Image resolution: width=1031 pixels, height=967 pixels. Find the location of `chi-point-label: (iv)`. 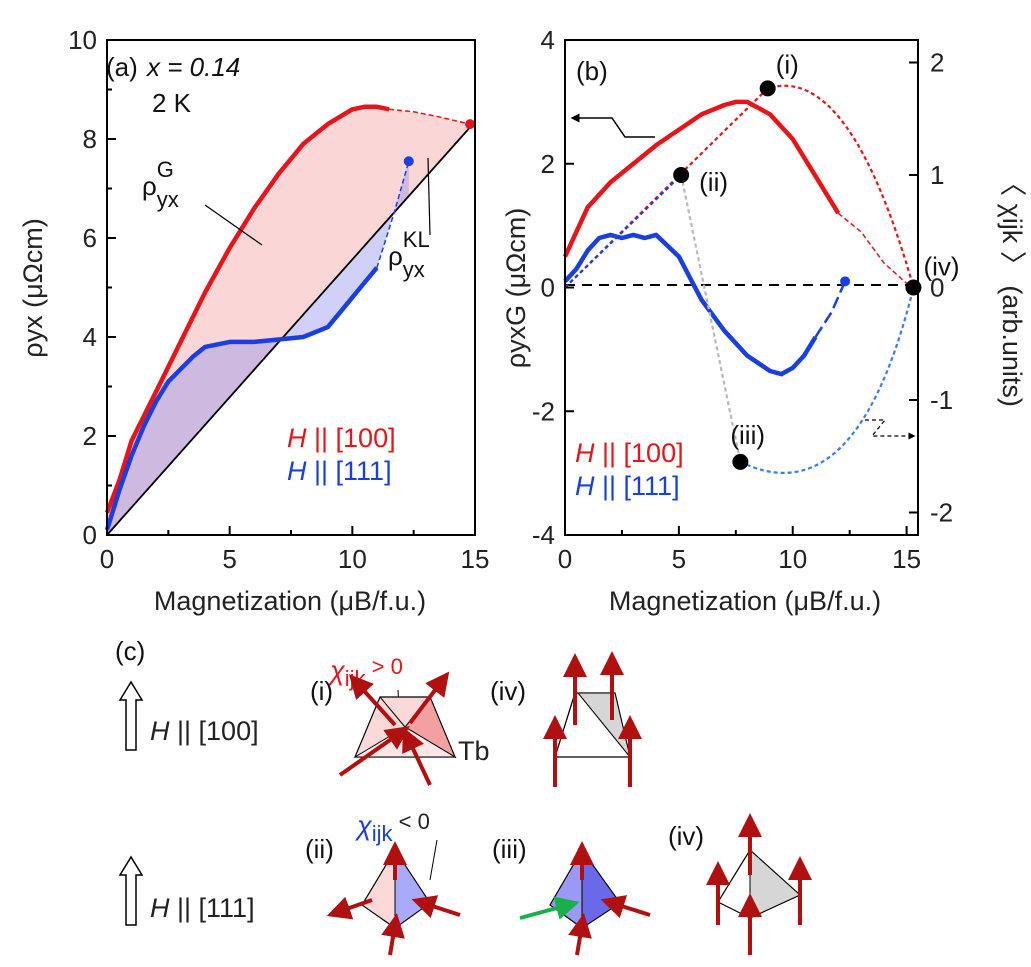

chi-point-label: (iv) is located at coordinates (941, 267).